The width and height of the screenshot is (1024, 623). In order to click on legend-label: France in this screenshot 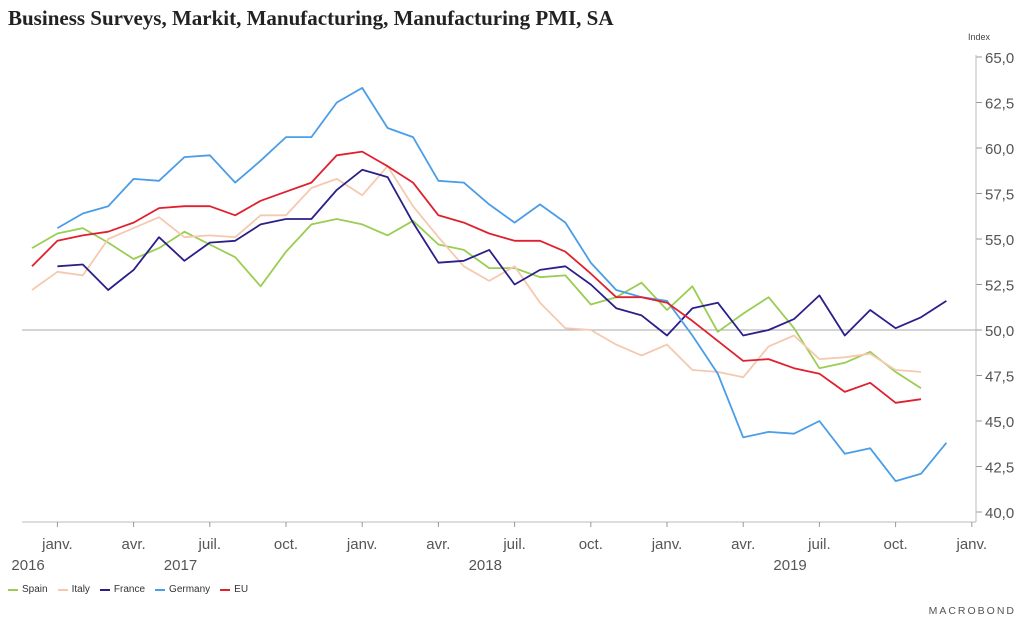, I will do `click(129, 589)`.